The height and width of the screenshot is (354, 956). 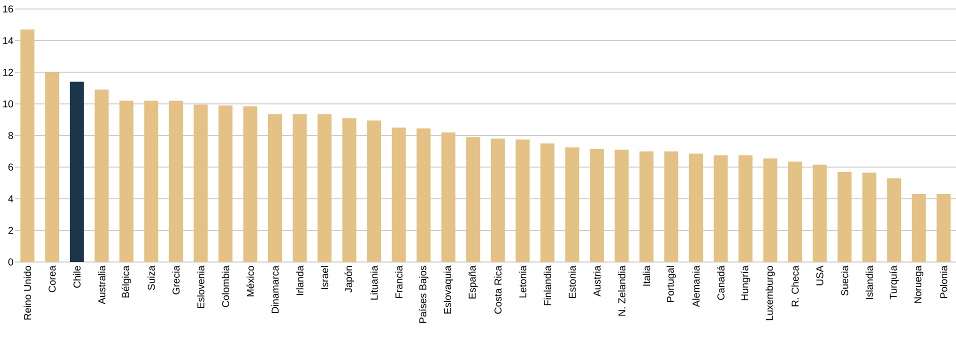 I want to click on x-tick-label: Israel, so click(x=324, y=277).